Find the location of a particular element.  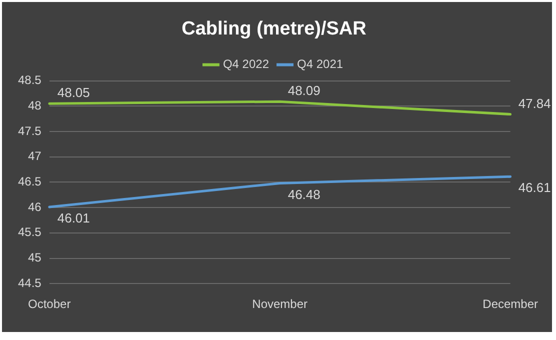

y-tick-label: 46 is located at coordinates (35, 207).